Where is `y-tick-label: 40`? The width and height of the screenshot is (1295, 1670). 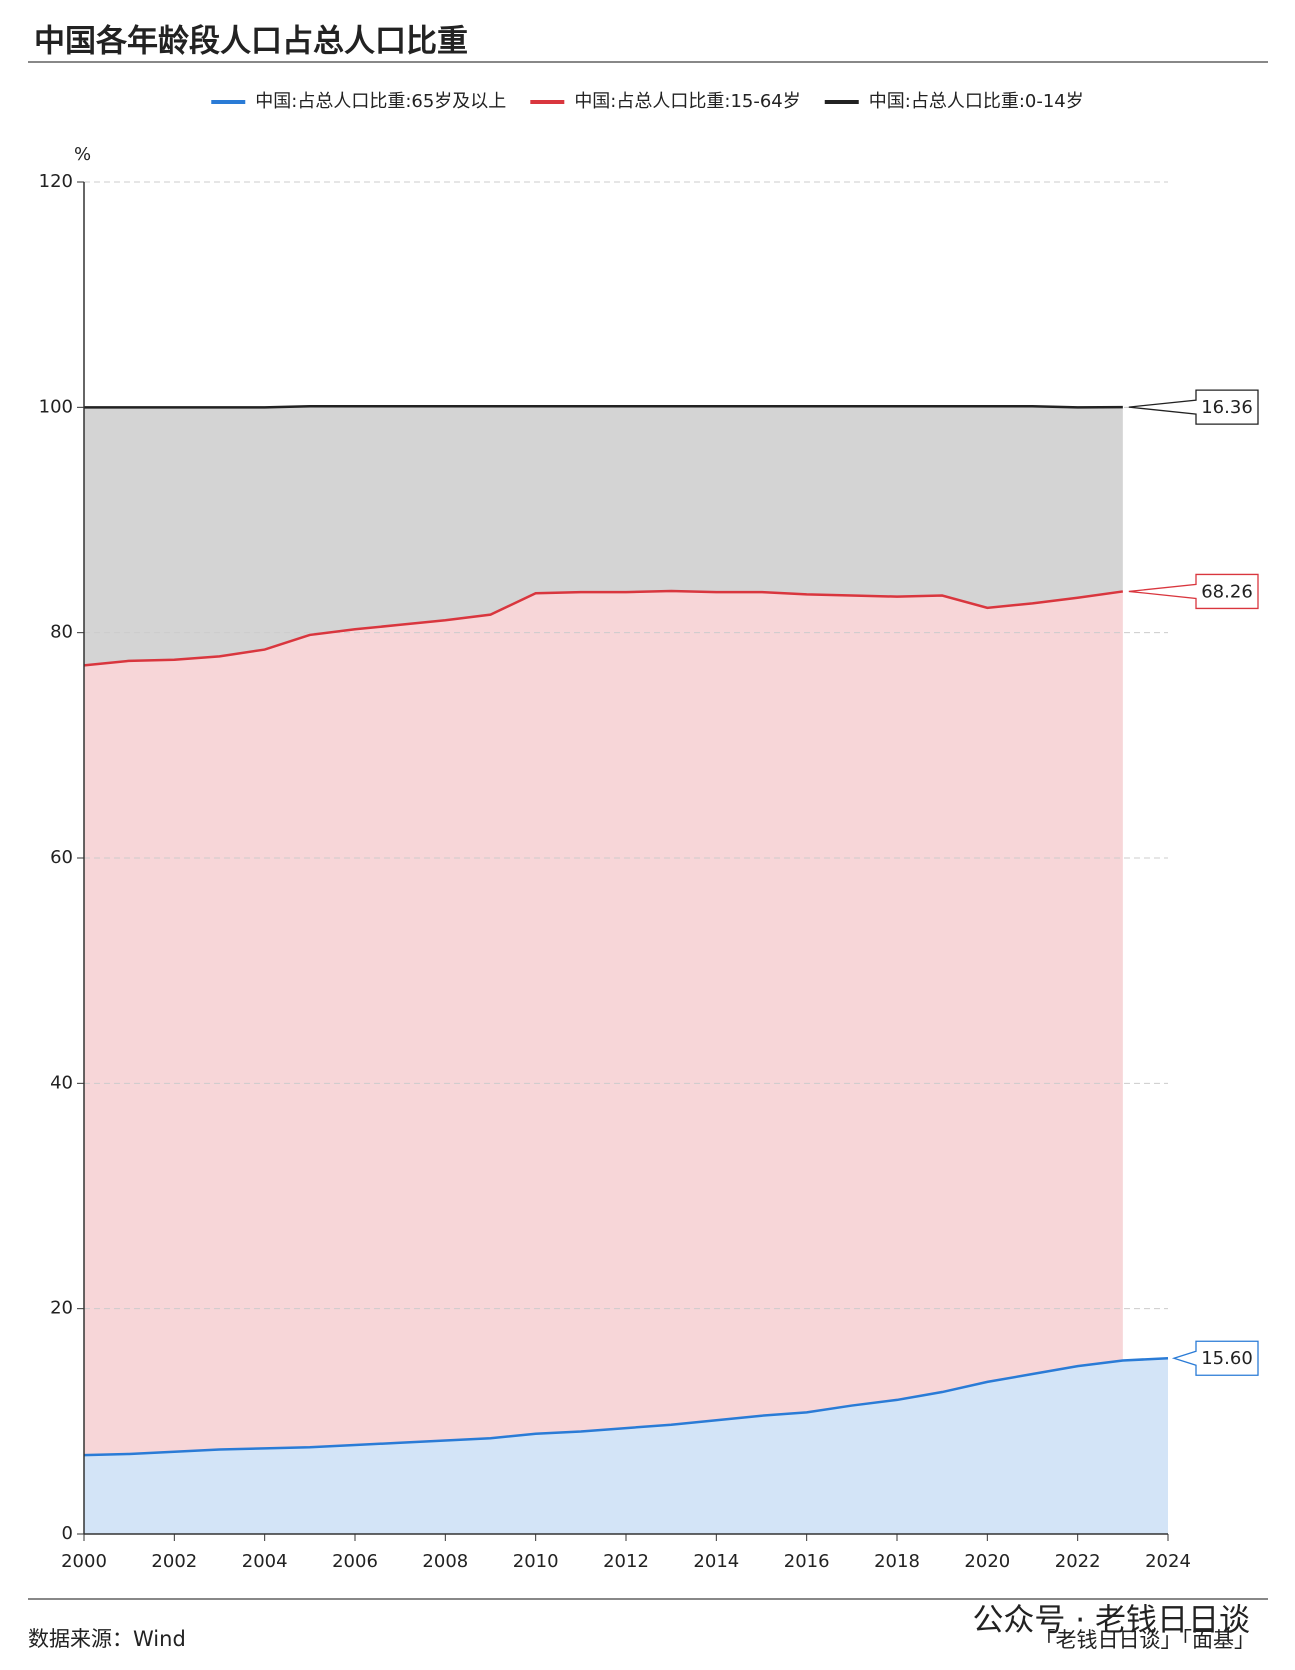
y-tick-label: 40 is located at coordinates (61, 1082).